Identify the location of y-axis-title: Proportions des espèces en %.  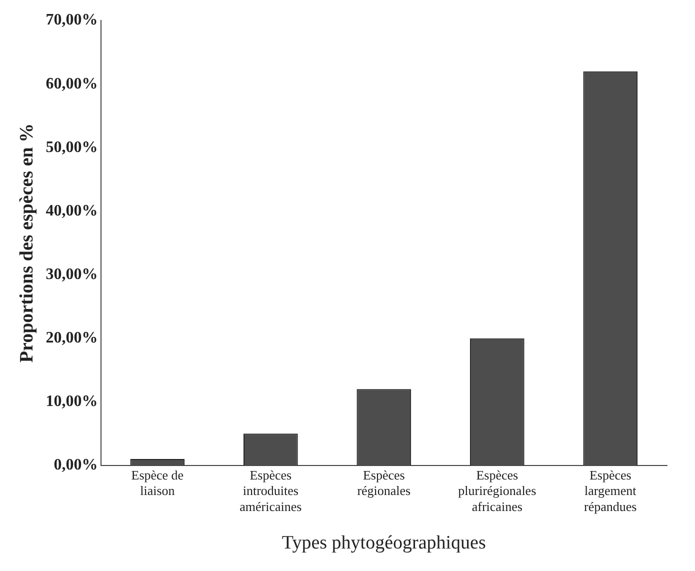
(27, 243).